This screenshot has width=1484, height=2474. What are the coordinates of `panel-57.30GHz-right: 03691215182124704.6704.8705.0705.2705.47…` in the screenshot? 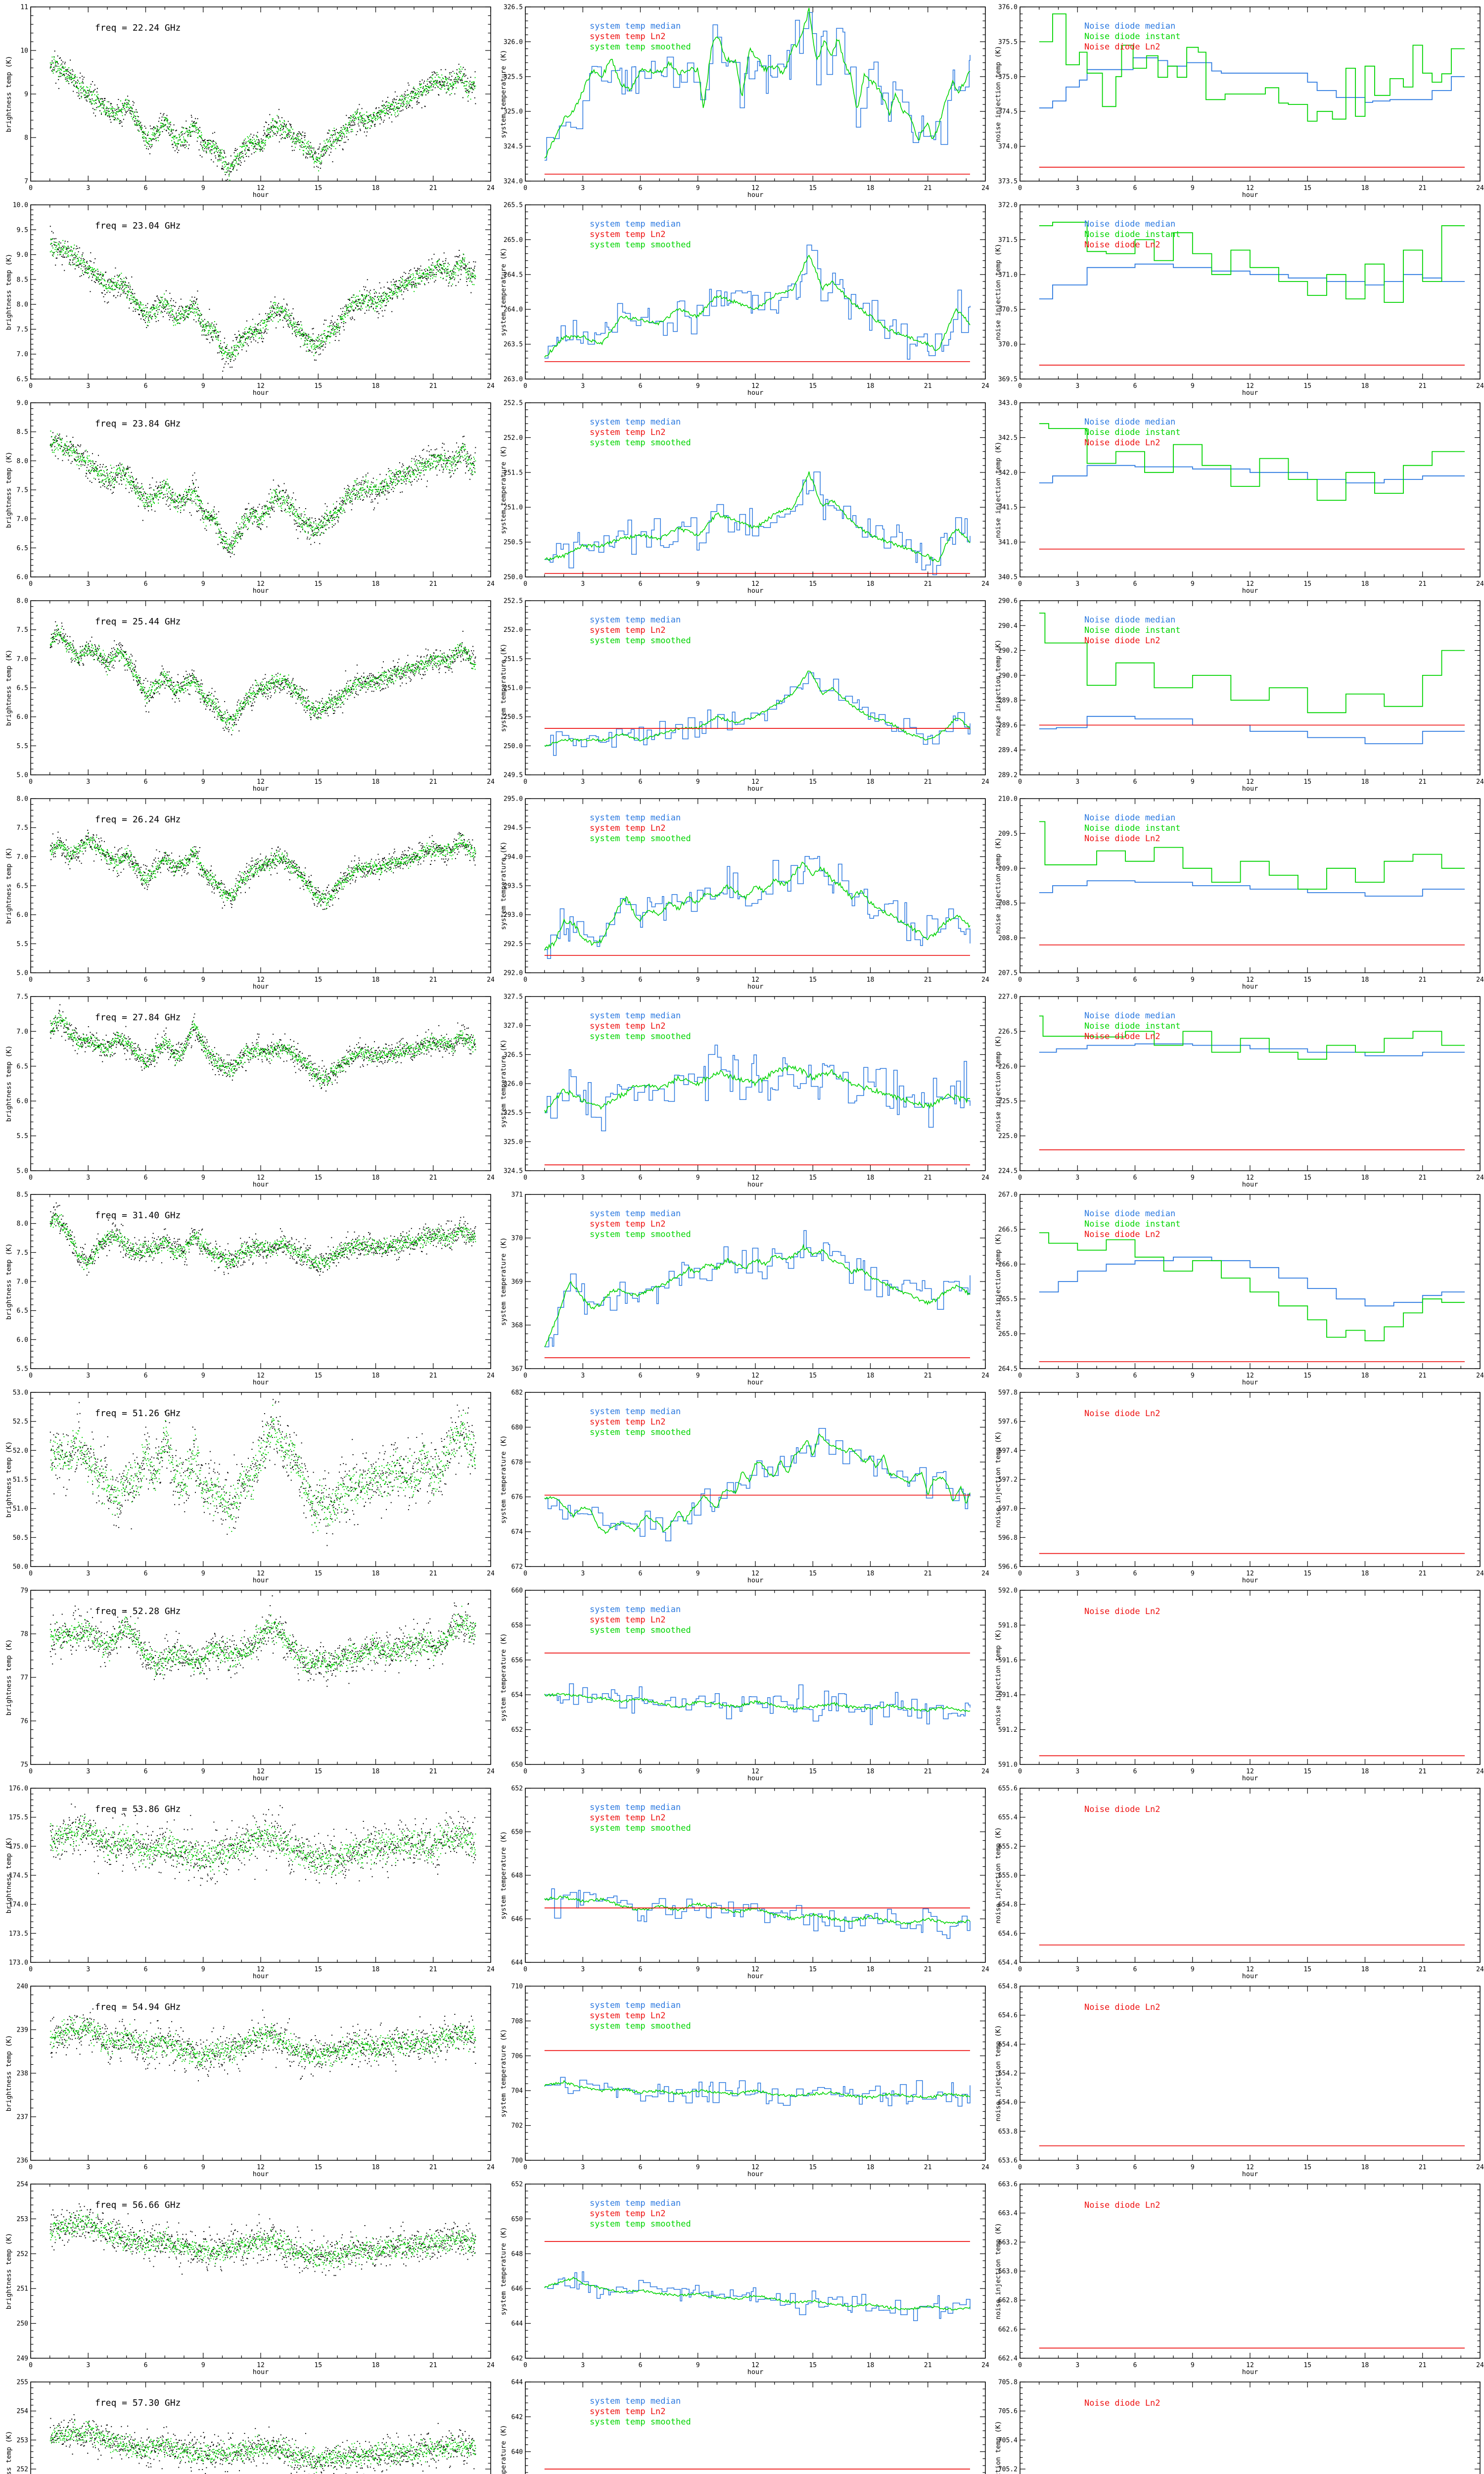 It's located at (1237, 2426).